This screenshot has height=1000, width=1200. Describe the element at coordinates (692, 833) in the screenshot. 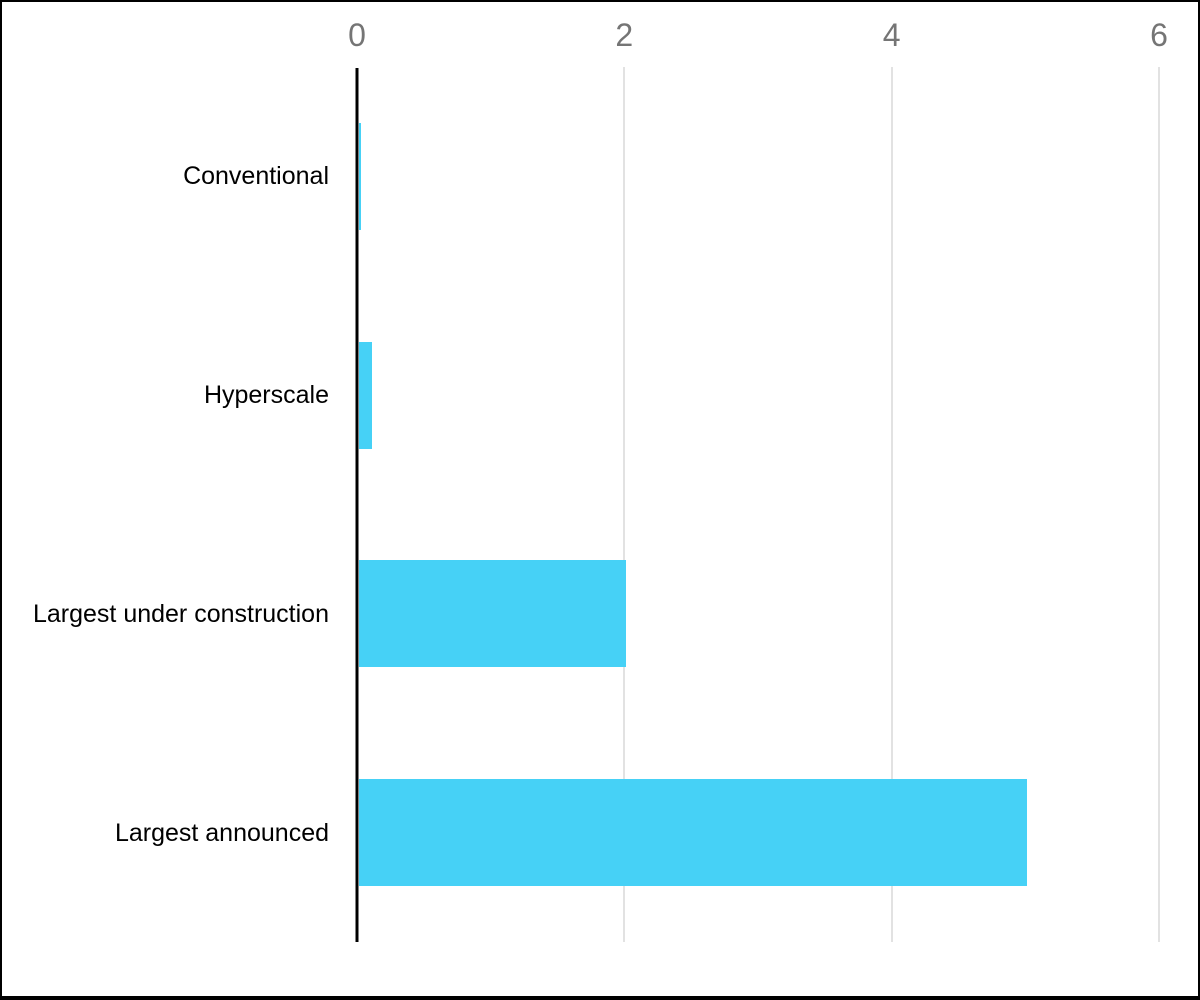

I see `bar-largest-announced` at that location.